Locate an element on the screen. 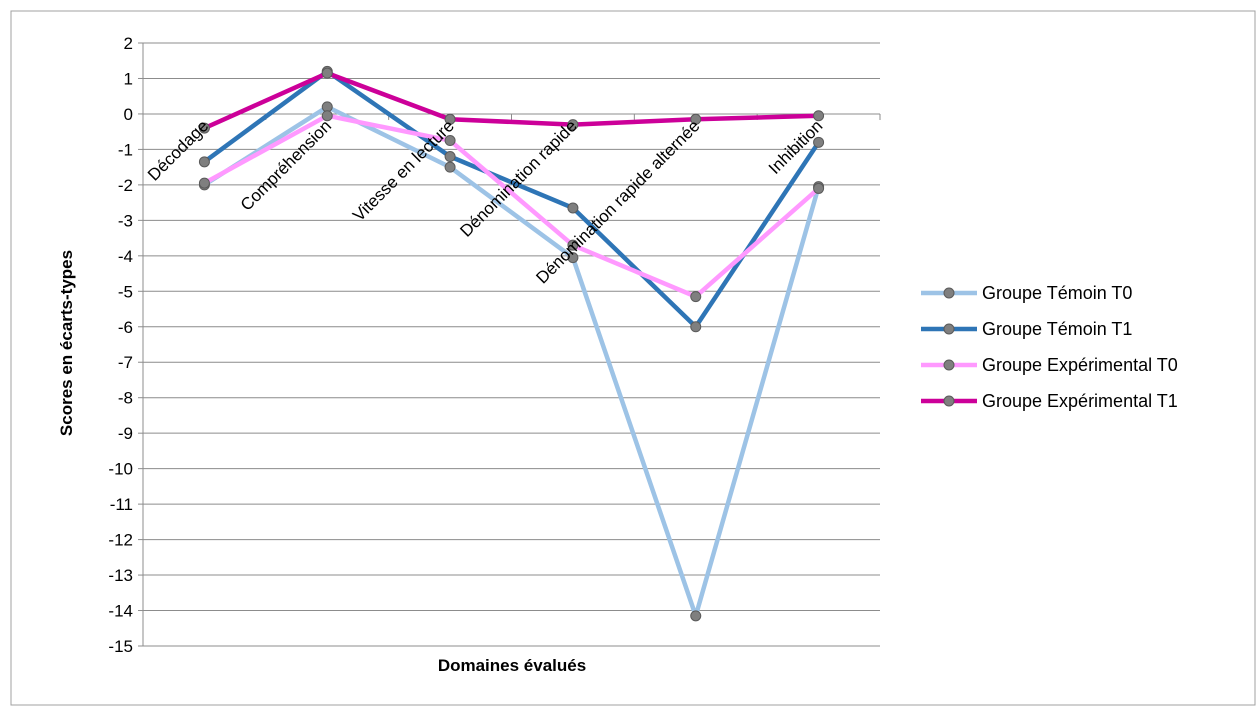 The width and height of the screenshot is (1257, 706). y-tick-label: 0 is located at coordinates (128, 114).